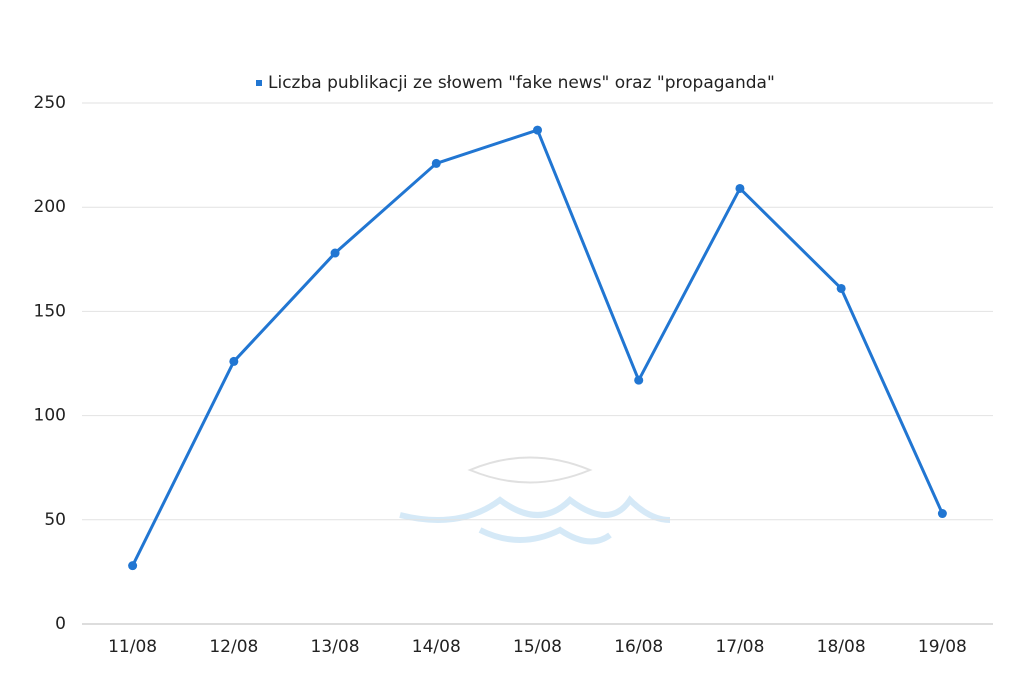 This screenshot has height=683, width=1024. Describe the element at coordinates (50, 207) in the screenshot. I see `y-tick-label: 200` at that location.